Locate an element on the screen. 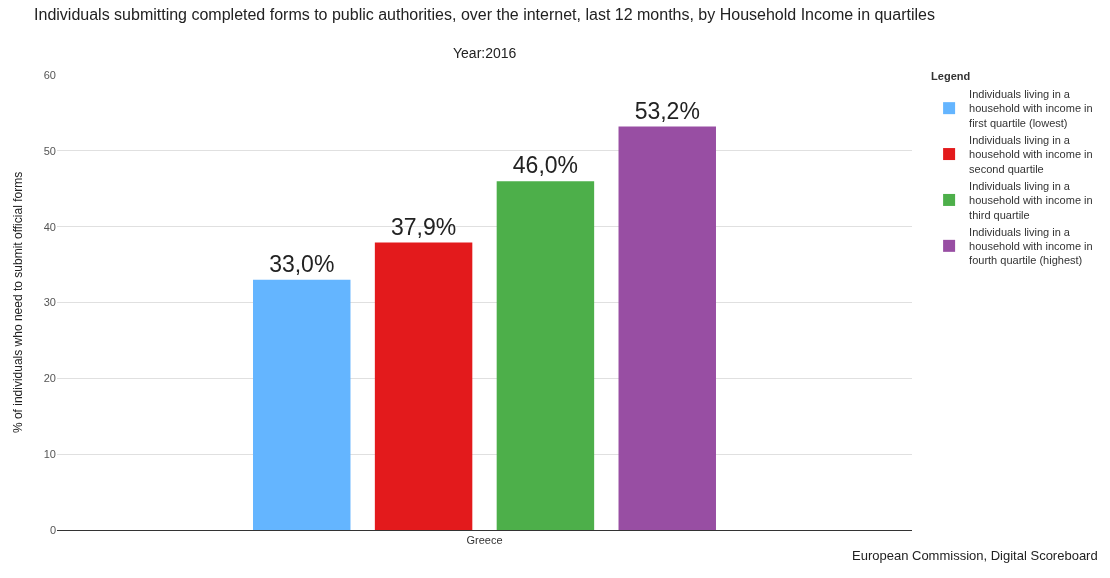 This screenshot has height=578, width=1110. y-tick-label: 20 is located at coordinates (49, 378).